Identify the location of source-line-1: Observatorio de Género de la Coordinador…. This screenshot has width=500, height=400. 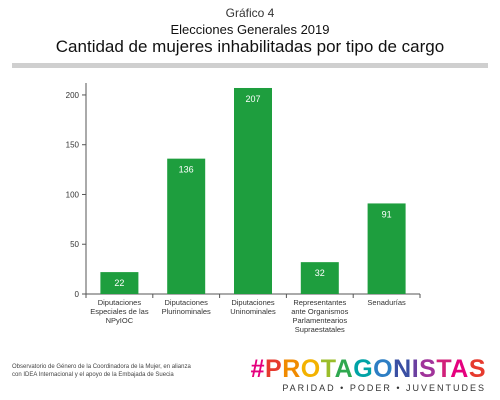
(101, 367).